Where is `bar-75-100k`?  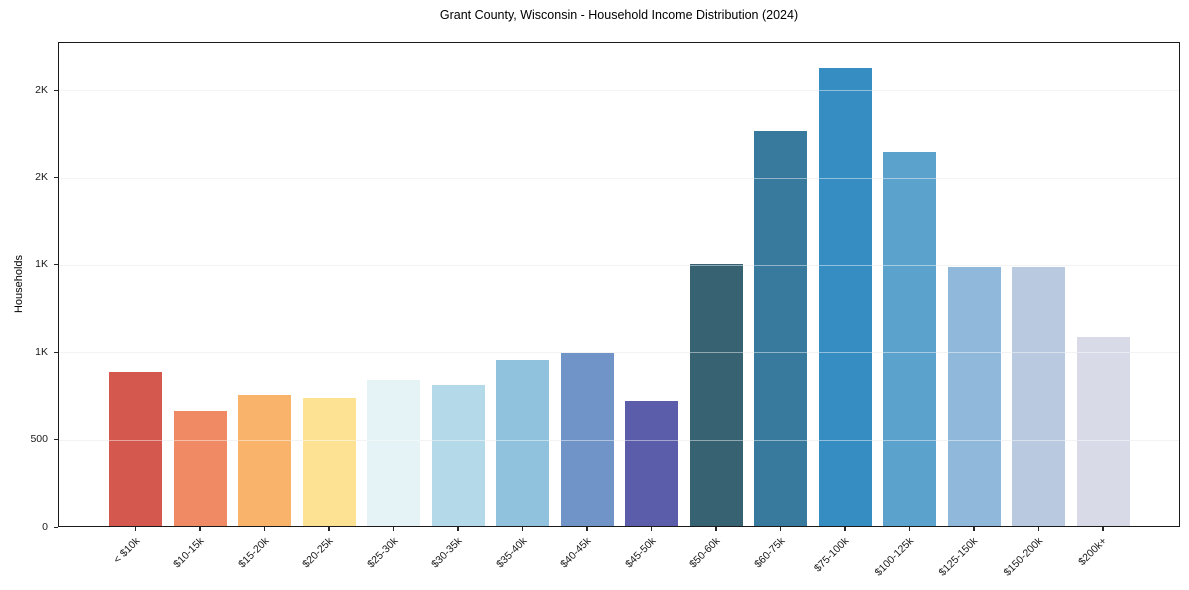
bar-75-100k is located at coordinates (845, 297).